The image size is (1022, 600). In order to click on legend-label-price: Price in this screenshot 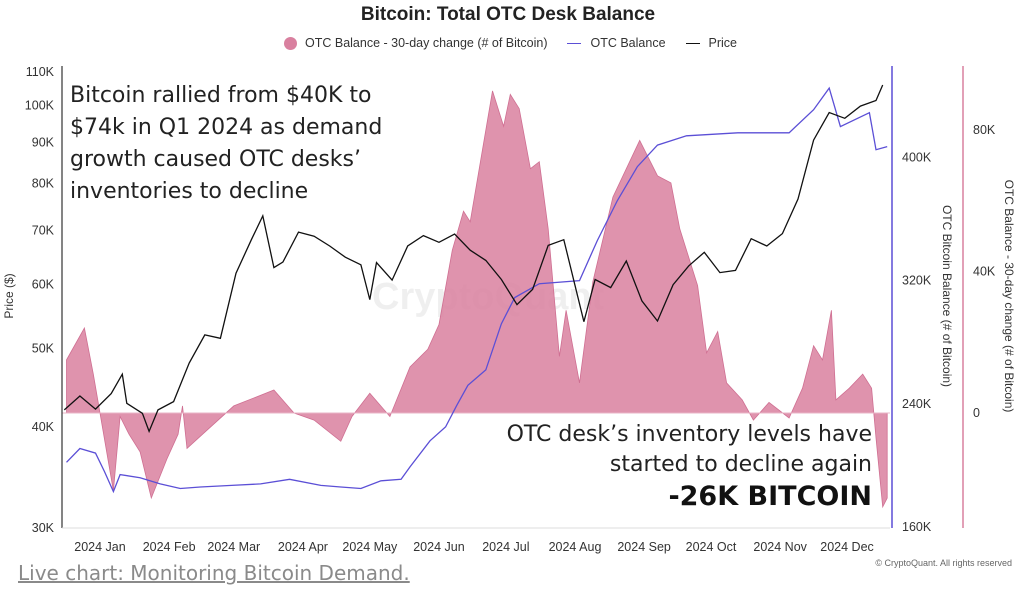, I will do `click(722, 43)`.